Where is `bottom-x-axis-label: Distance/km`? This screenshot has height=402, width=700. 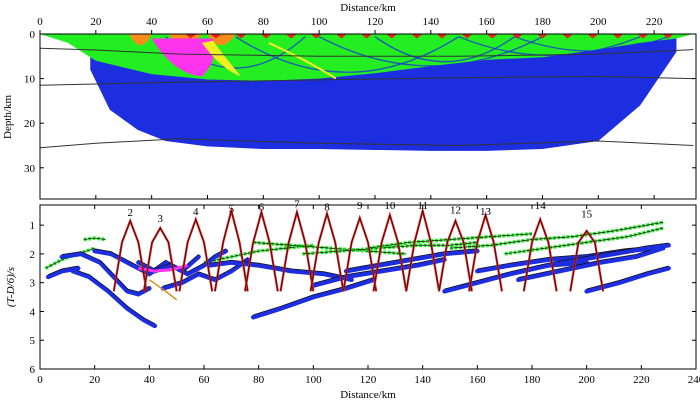 bottom-x-axis-label: Distance/km is located at coordinates (368, 395).